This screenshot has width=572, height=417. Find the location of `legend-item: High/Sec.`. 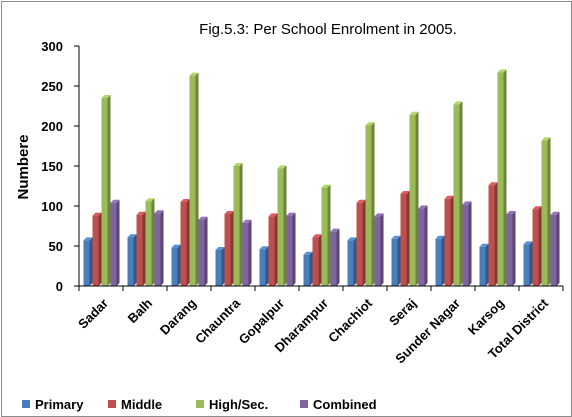

legend-item: High/Sec. is located at coordinates (232, 404).